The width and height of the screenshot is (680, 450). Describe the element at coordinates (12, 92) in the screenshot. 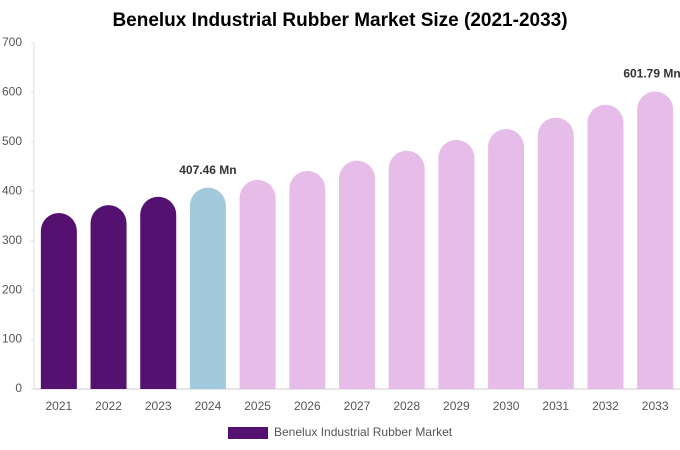

I see `y-tick-label: 600` at that location.